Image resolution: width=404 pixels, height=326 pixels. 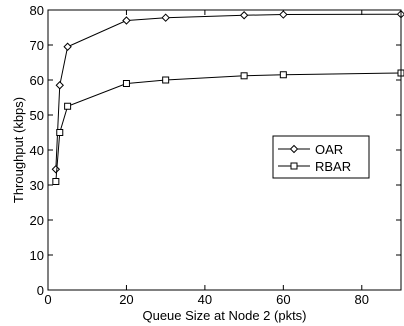 What do you see at coordinates (224, 315) in the screenshot?
I see `x-axis-title: Queue Size at Node 2 (pkts)` at bounding box center [224, 315].